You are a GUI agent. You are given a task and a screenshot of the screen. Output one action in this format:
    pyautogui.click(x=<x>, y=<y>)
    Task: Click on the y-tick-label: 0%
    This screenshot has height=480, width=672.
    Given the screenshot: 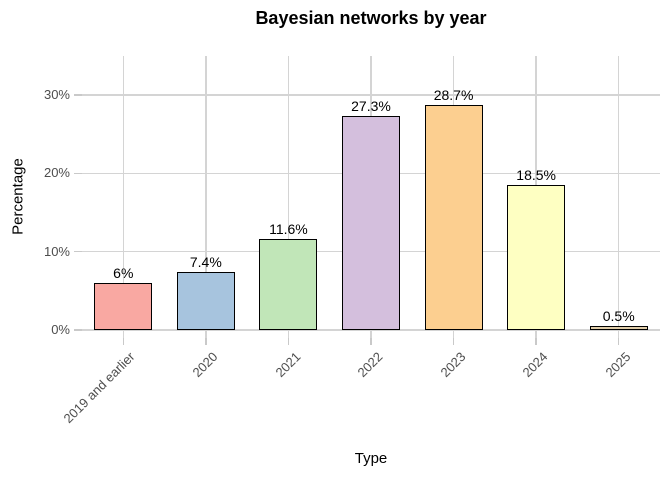 What is the action you would take?
    pyautogui.click(x=60, y=329)
    